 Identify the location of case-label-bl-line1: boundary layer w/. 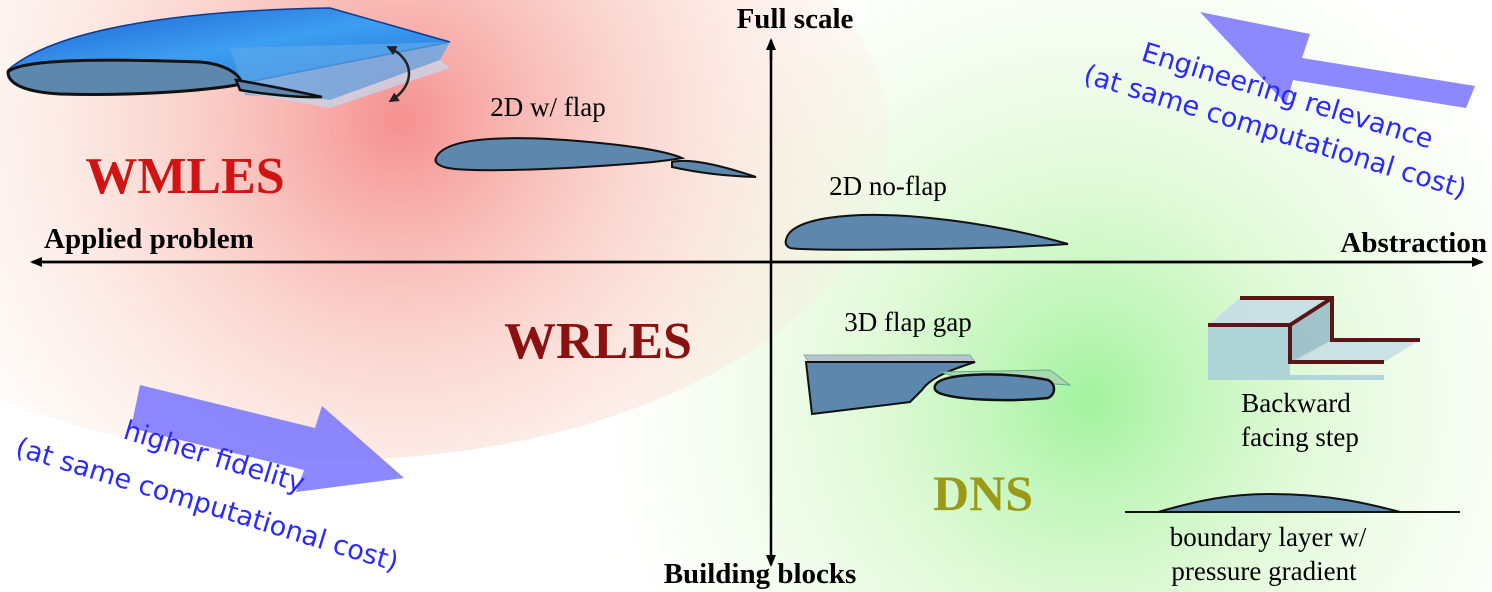
(1268, 537).